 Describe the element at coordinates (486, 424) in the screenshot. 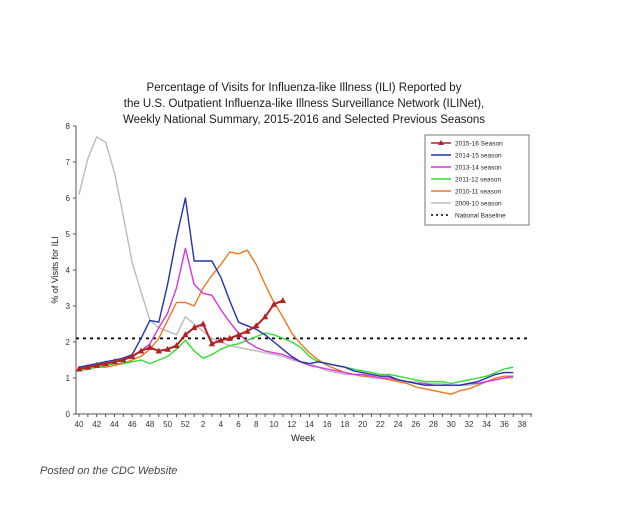

I see `x-tick-label: 34` at that location.